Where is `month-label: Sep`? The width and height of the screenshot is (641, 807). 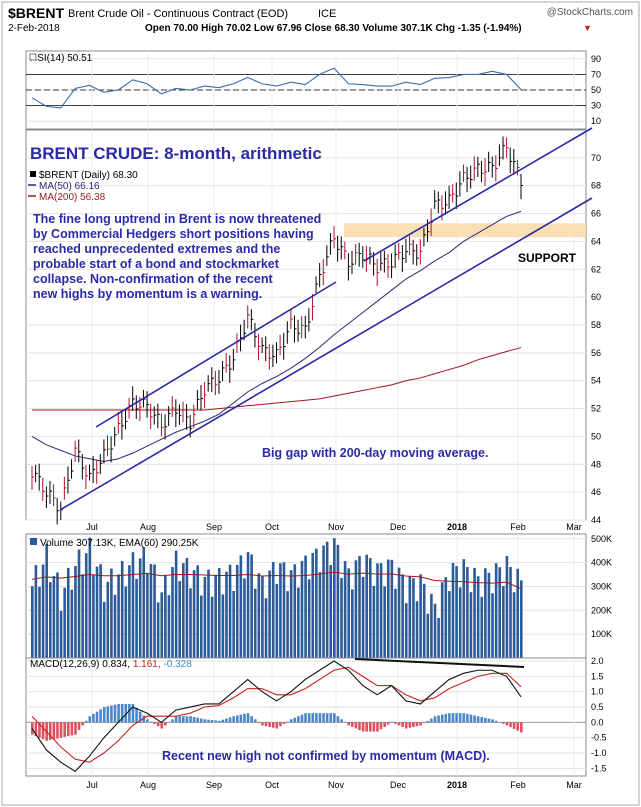
month-label: Sep is located at coordinates (214, 527).